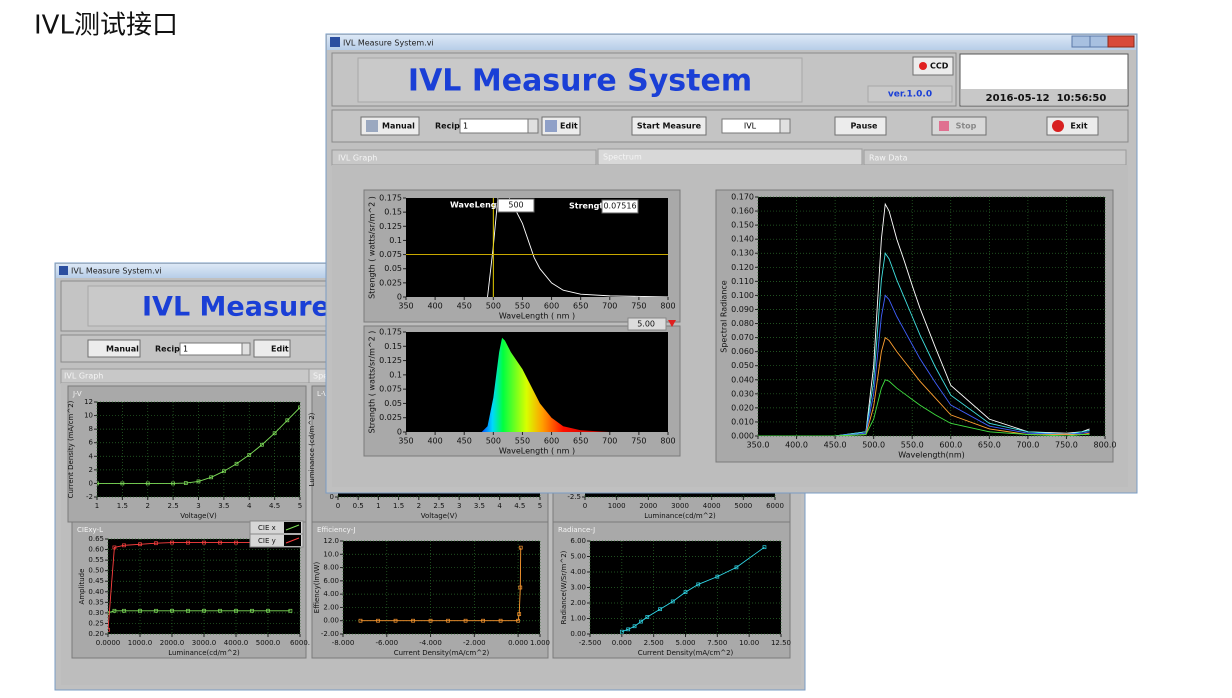 This screenshot has width=1232, height=698. What do you see at coordinates (223, 506) in the screenshot?
I see `x-tick-label: 3.5` at bounding box center [223, 506].